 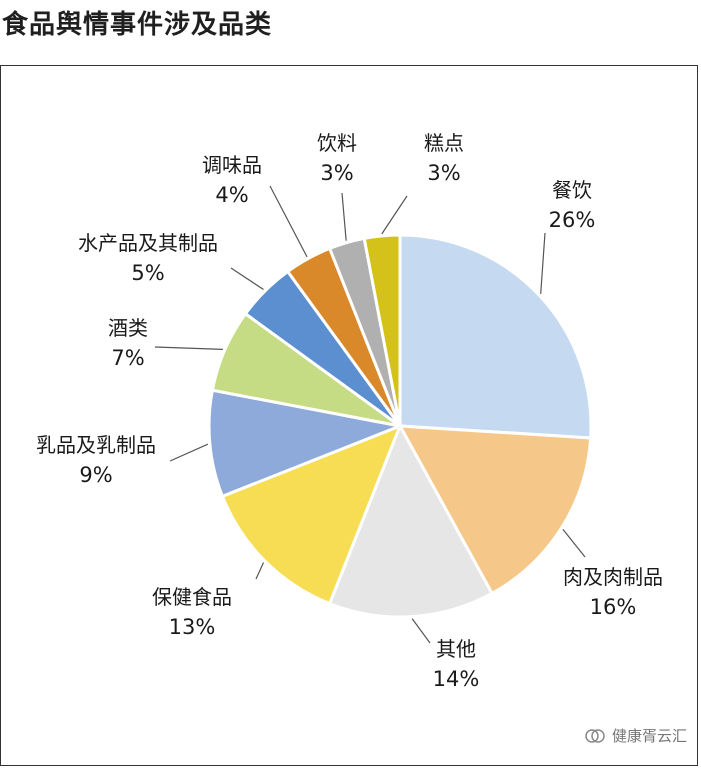 I want to click on slice-label: 餐饮, so click(x=572, y=190).